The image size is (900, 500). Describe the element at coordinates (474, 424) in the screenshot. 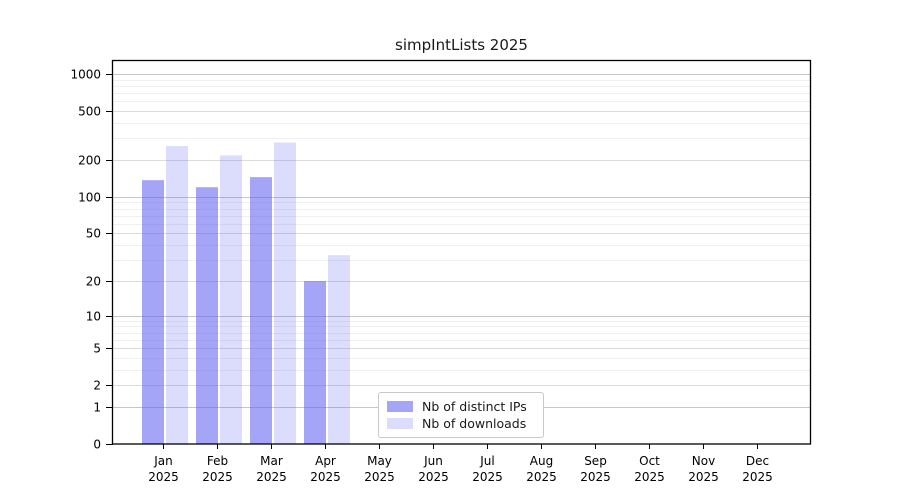

I see `legend-label-downloads: Nb of downloads` at that location.